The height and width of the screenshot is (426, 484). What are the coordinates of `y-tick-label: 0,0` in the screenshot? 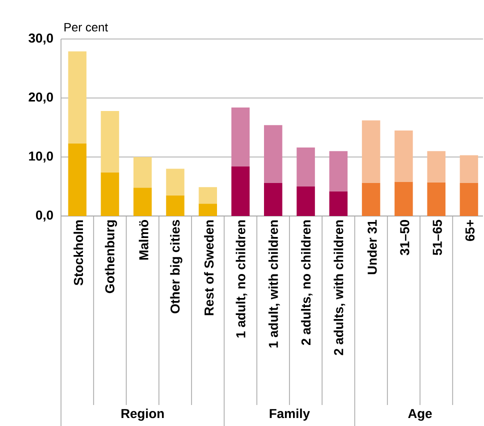 It's located at (44, 216).